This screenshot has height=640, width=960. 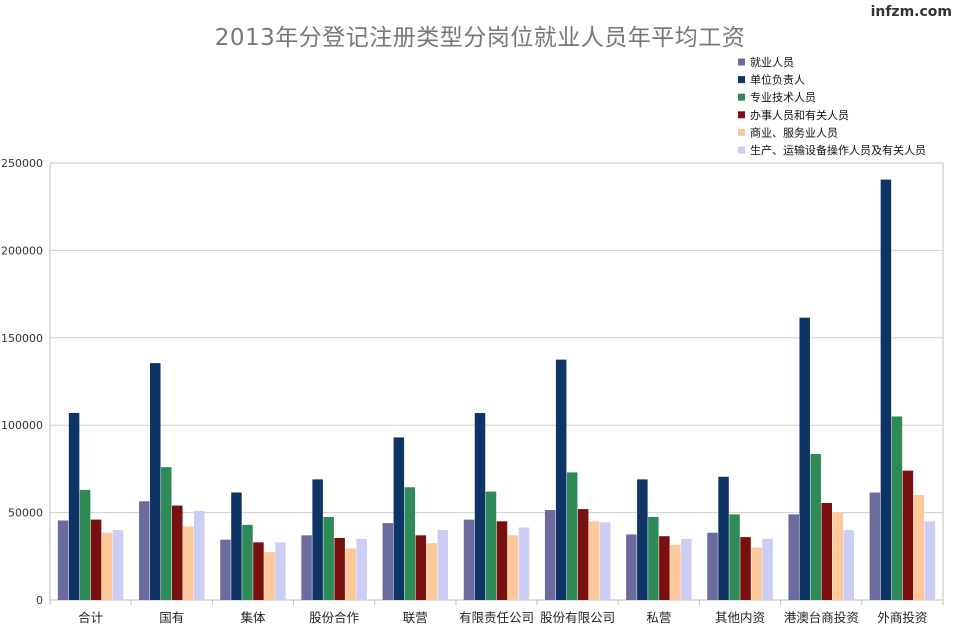 I want to click on x-tick-label: 其他内资, so click(x=740, y=617).